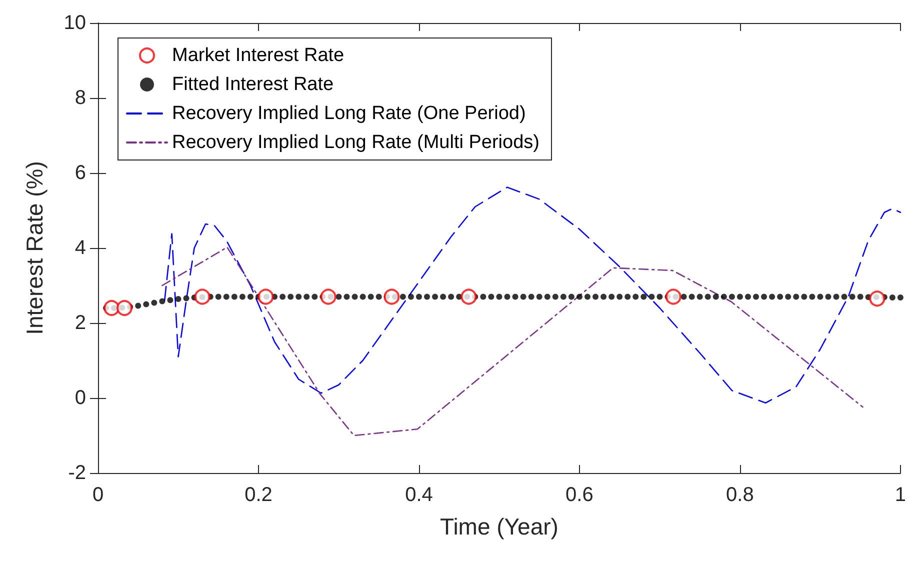  I want to click on y-tick-label: -2, so click(77, 473).